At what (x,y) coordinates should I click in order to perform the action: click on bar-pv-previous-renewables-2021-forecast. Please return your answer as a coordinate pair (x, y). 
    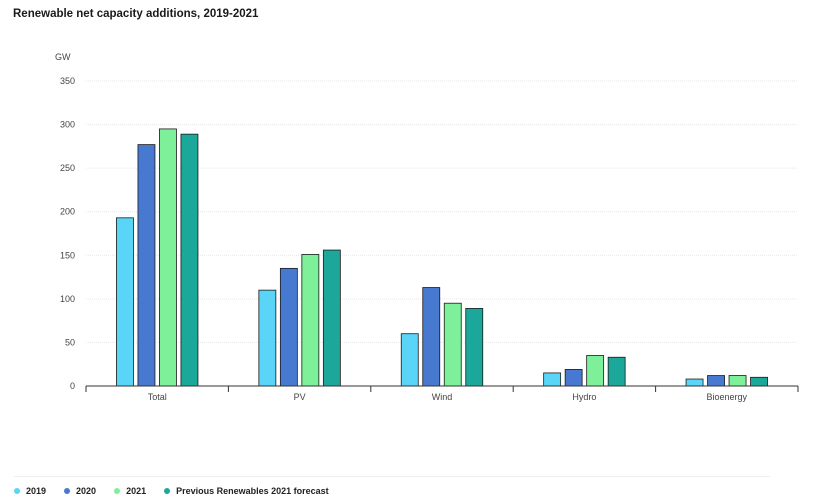
    Looking at the image, I should click on (331, 318).